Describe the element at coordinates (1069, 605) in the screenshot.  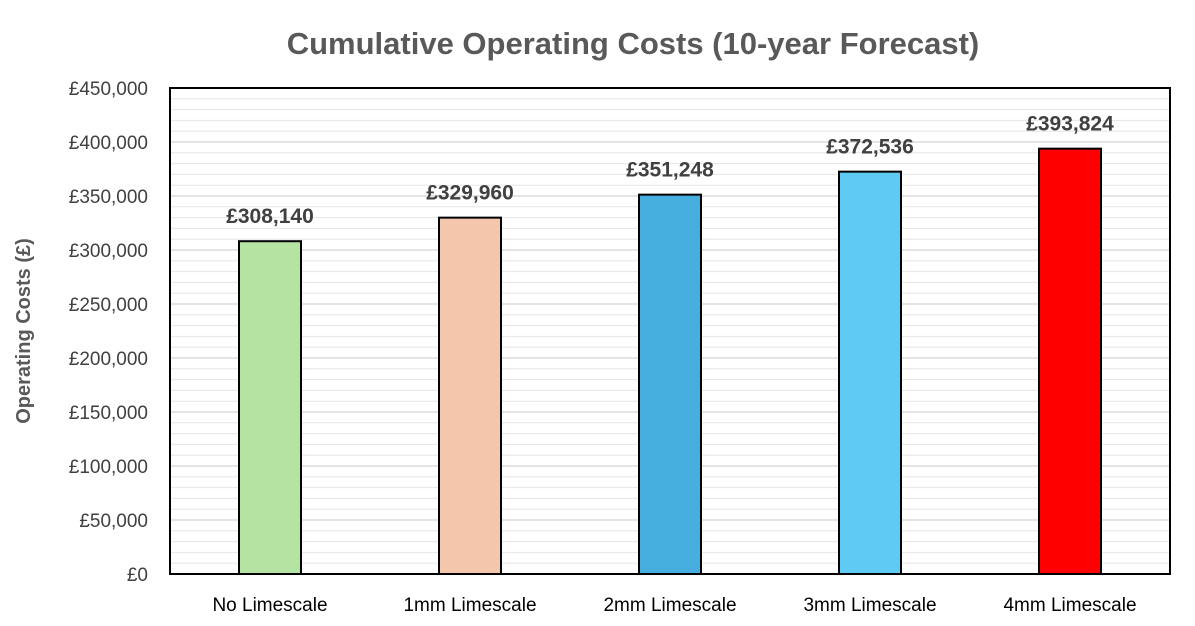
I see `x-tick-label: 4mm Limescale` at that location.